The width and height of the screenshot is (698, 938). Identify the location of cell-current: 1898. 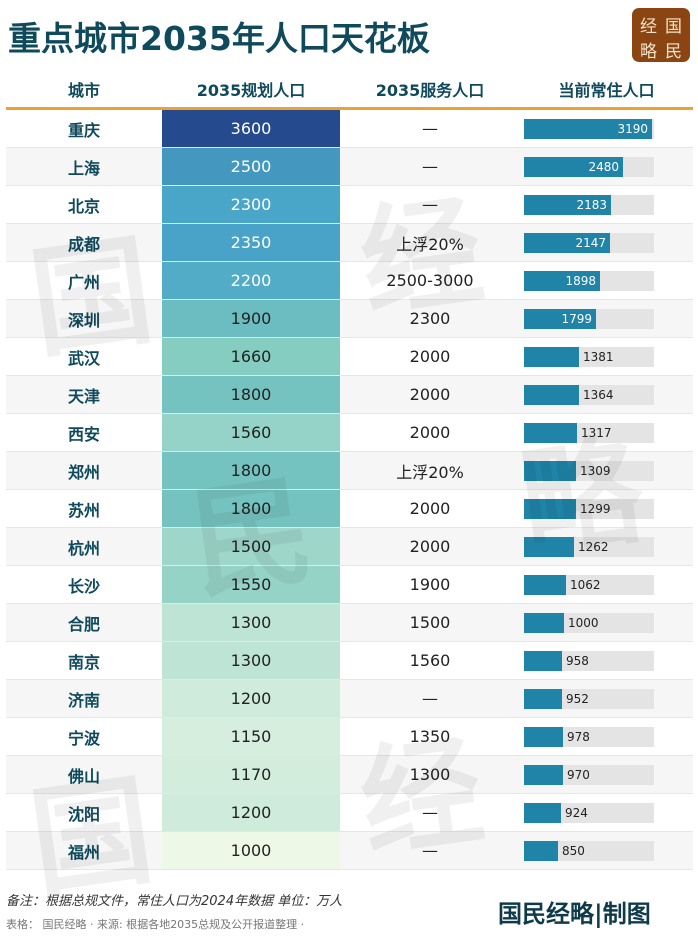
(606, 280).